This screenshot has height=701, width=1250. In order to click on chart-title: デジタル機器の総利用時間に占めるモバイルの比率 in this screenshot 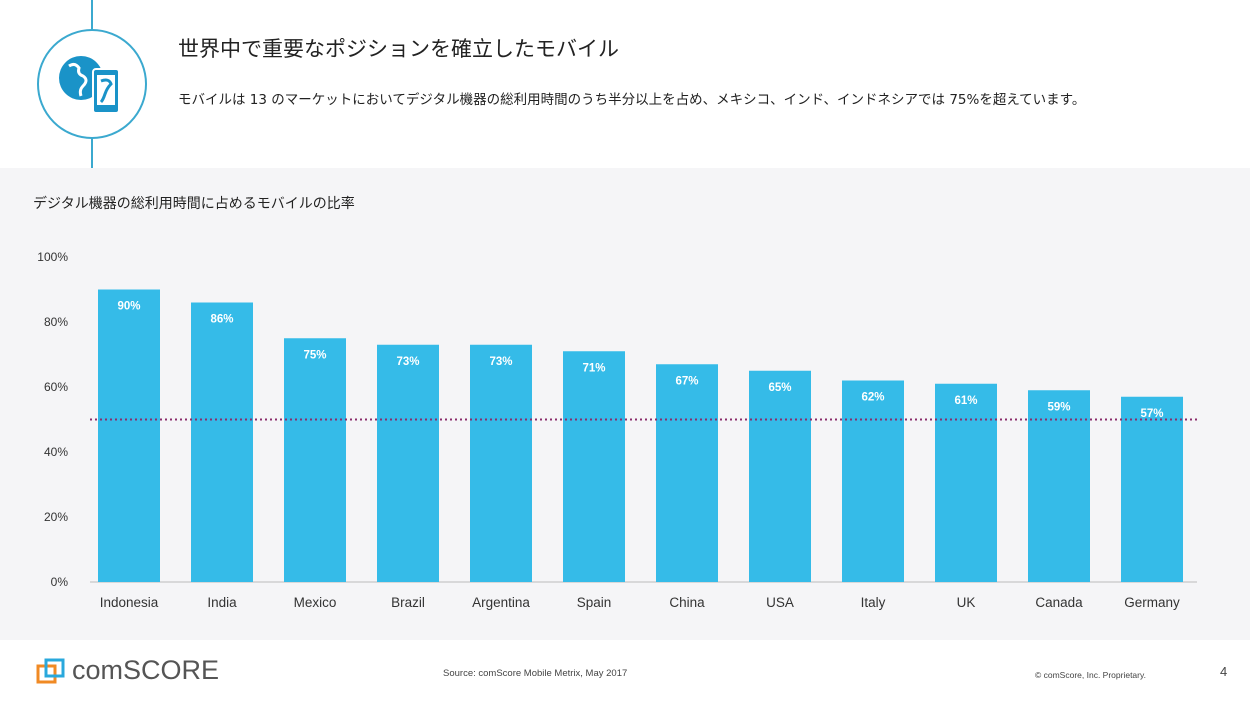, I will do `click(194, 204)`.